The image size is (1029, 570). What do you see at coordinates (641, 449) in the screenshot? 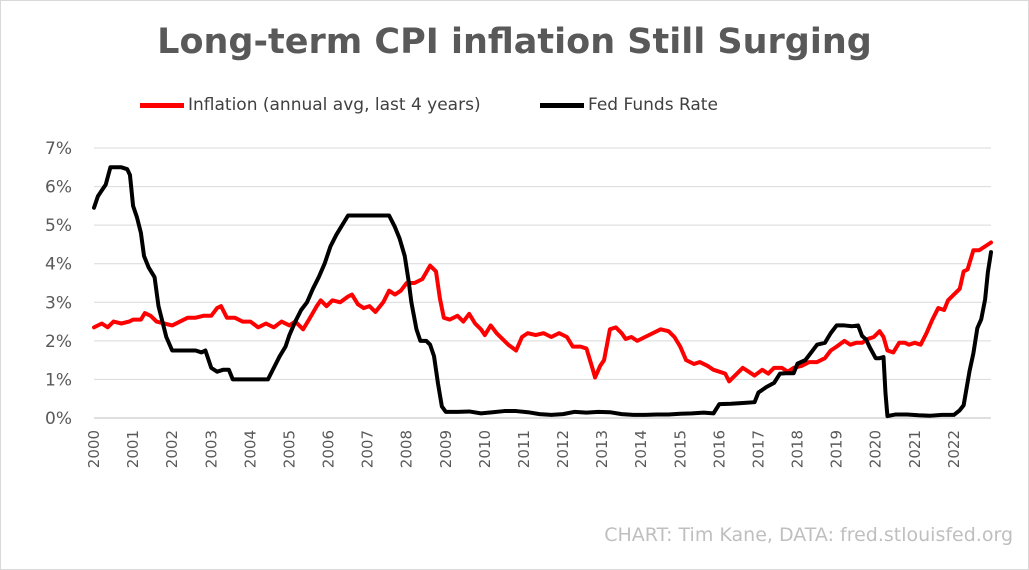
I see `x-tick-label: 2014` at bounding box center [641, 449].